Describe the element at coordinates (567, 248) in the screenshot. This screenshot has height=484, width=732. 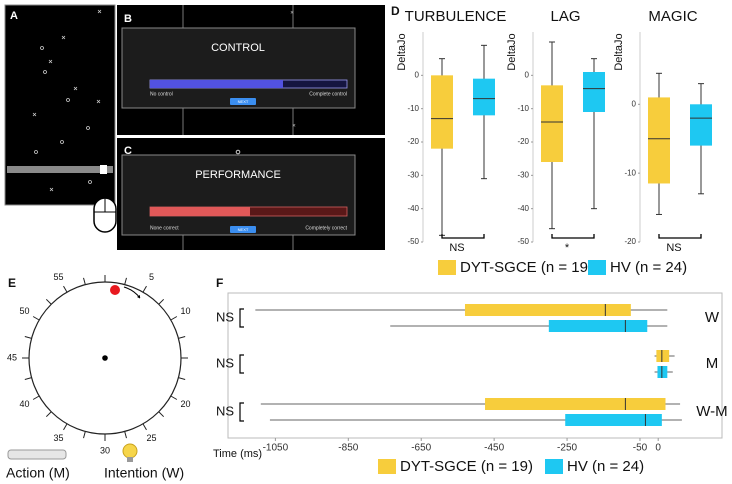
I see `significance-label: *` at that location.